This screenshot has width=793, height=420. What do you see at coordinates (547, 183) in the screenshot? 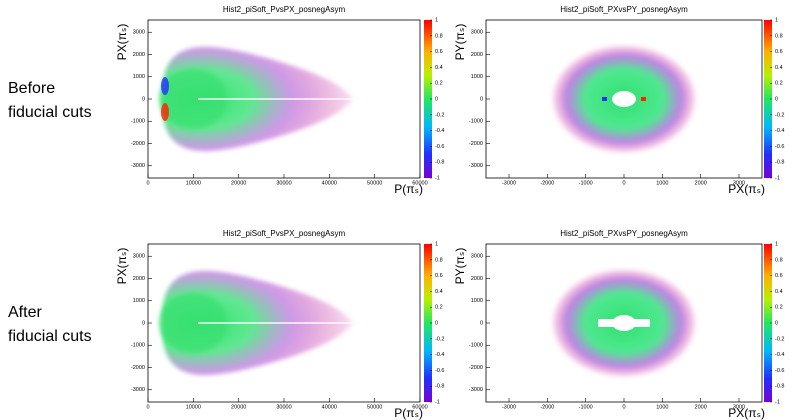
I see `x-tick-label: -2000` at bounding box center [547, 183].